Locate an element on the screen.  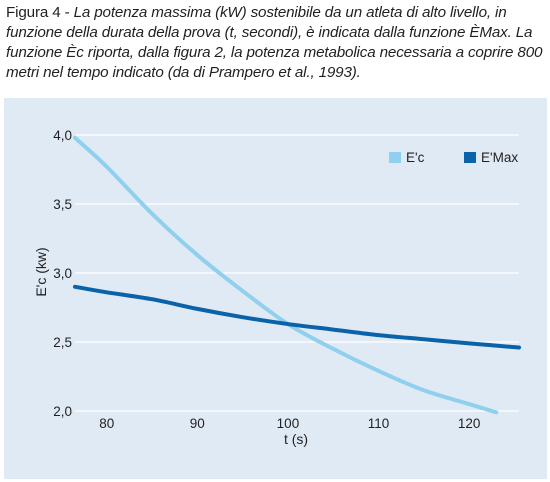
x-axis-title: t (s) is located at coordinates (296, 439).